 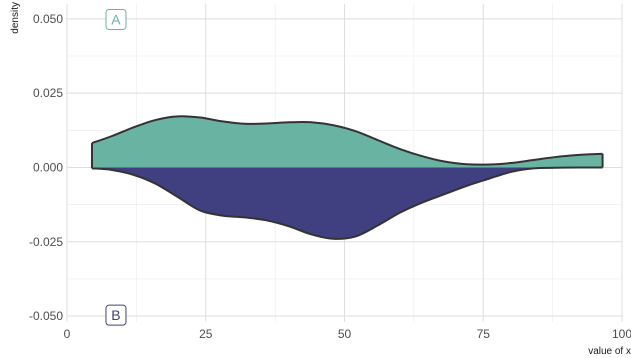 I want to click on x-tick-label: 0, so click(x=67, y=334).